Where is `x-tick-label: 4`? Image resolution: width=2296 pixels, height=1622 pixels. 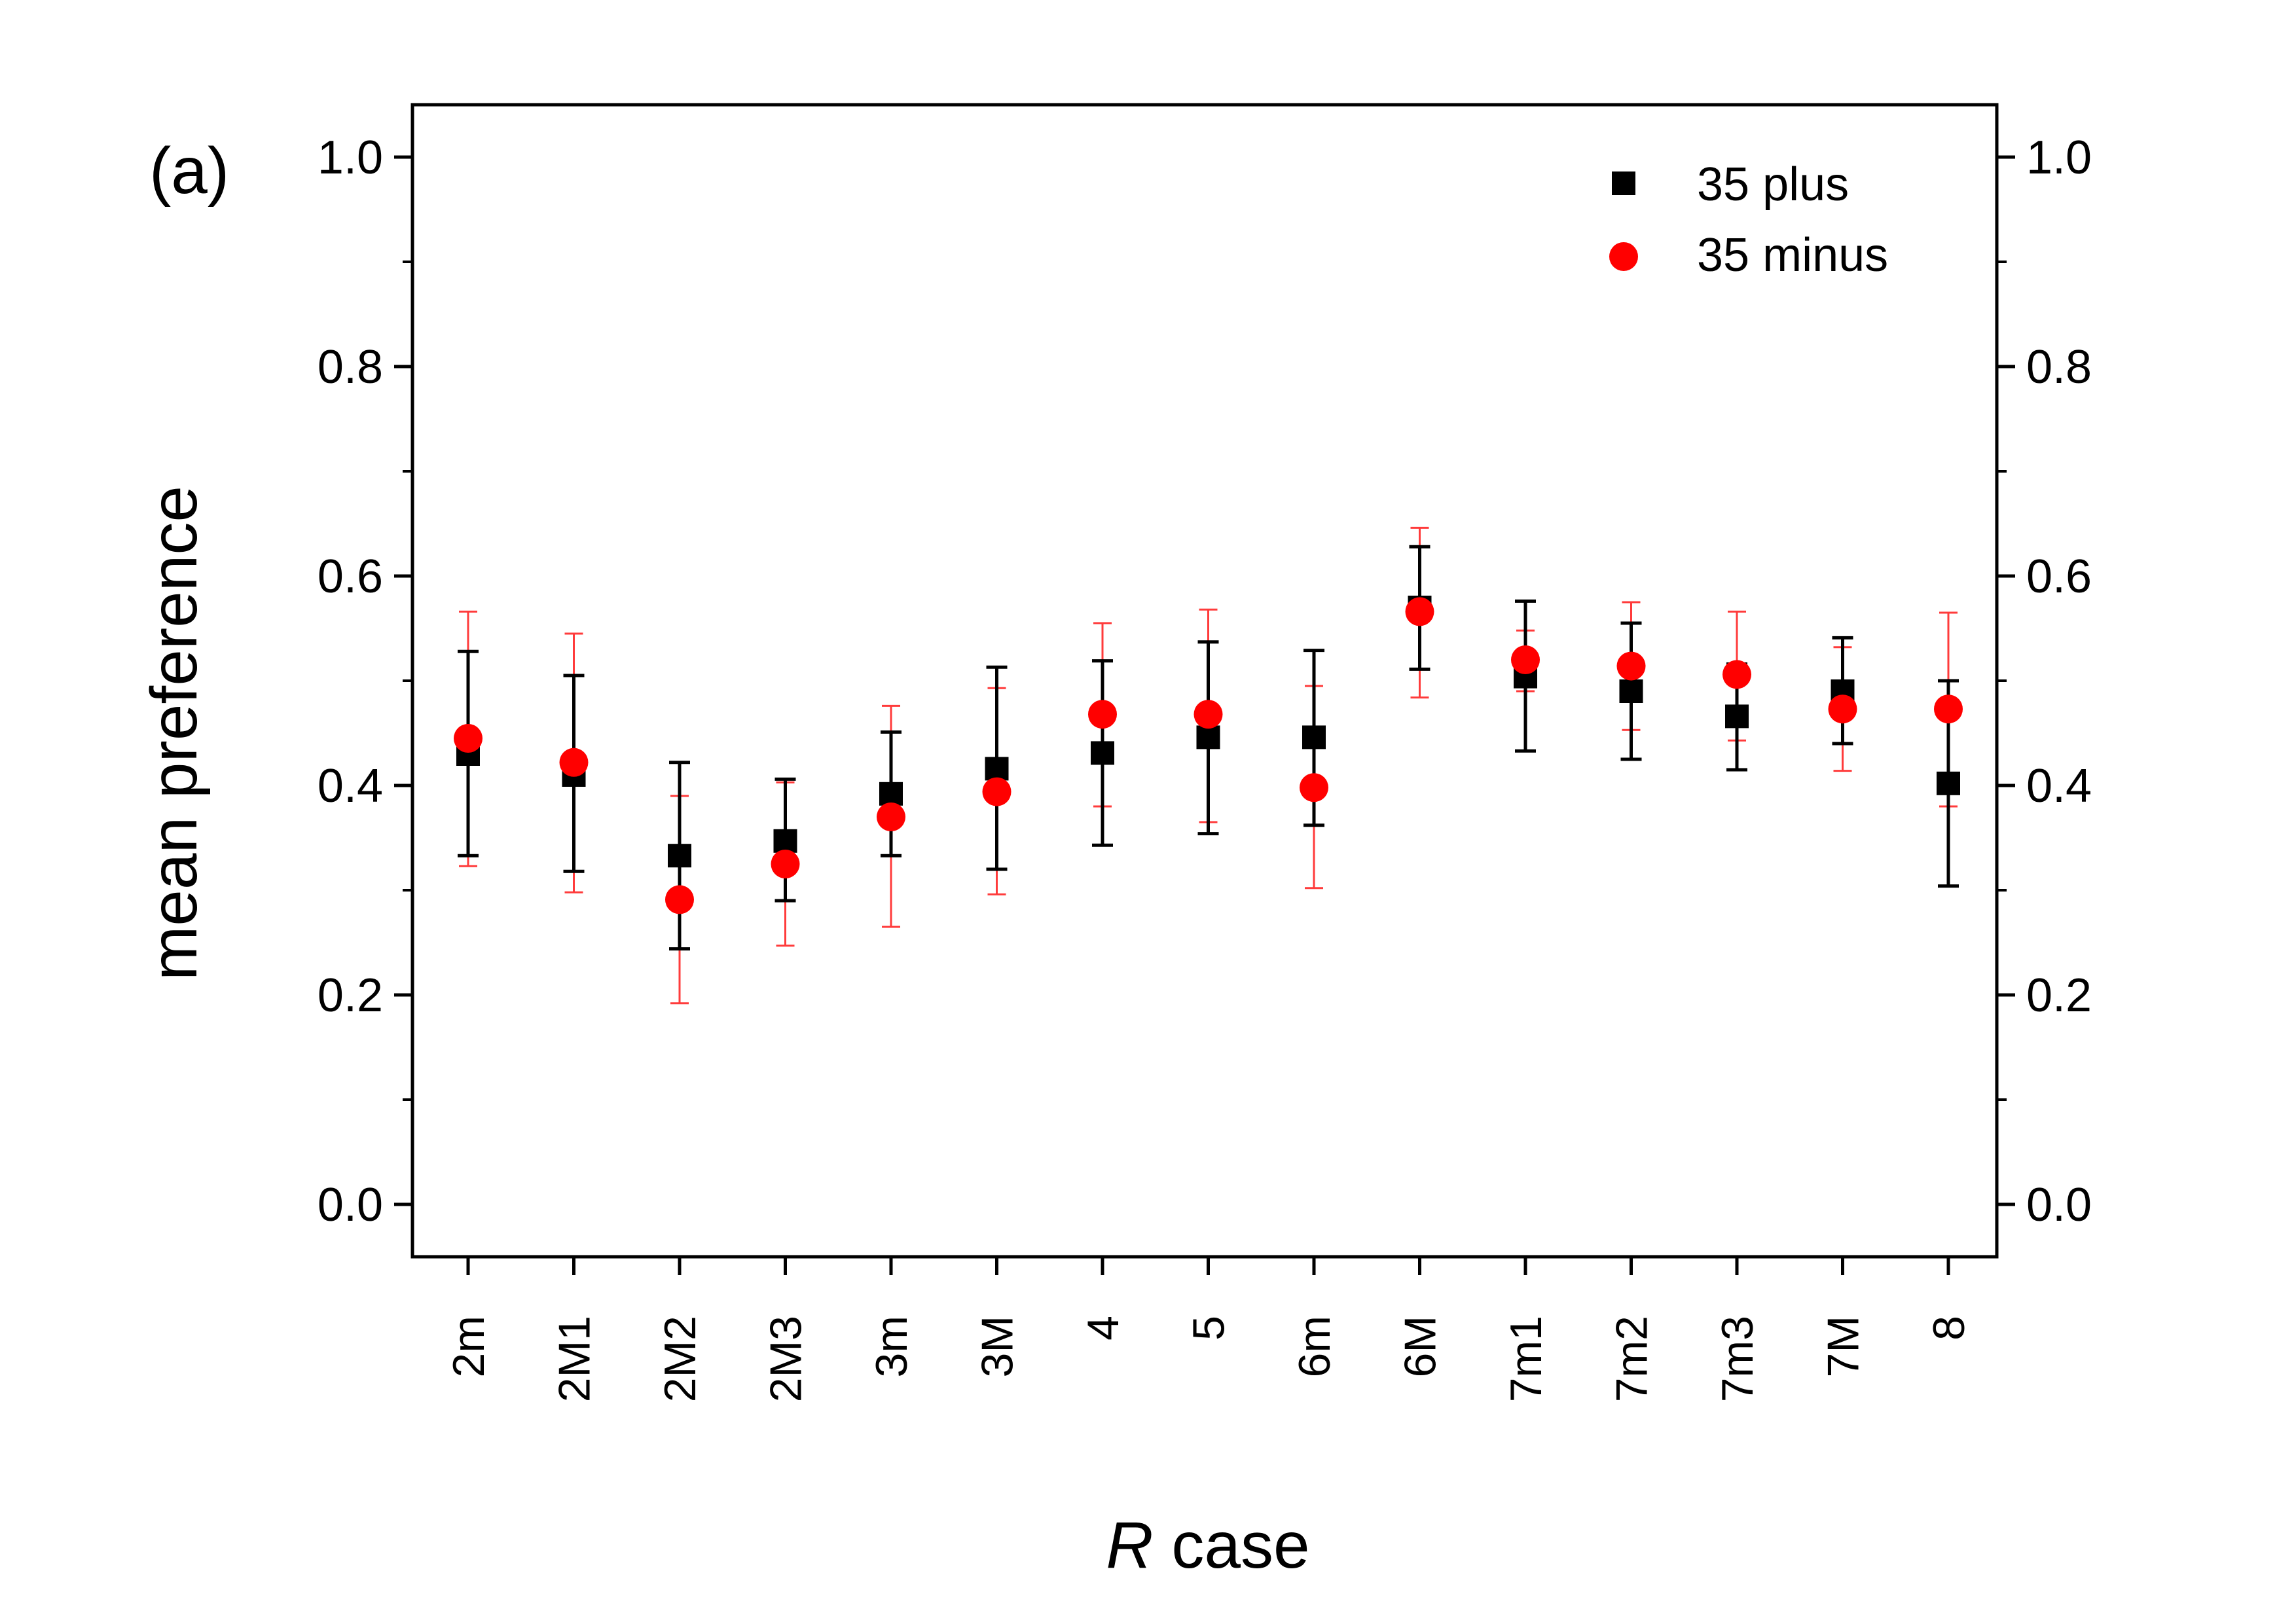 x-tick-label: 4 is located at coordinates (1103, 1328).